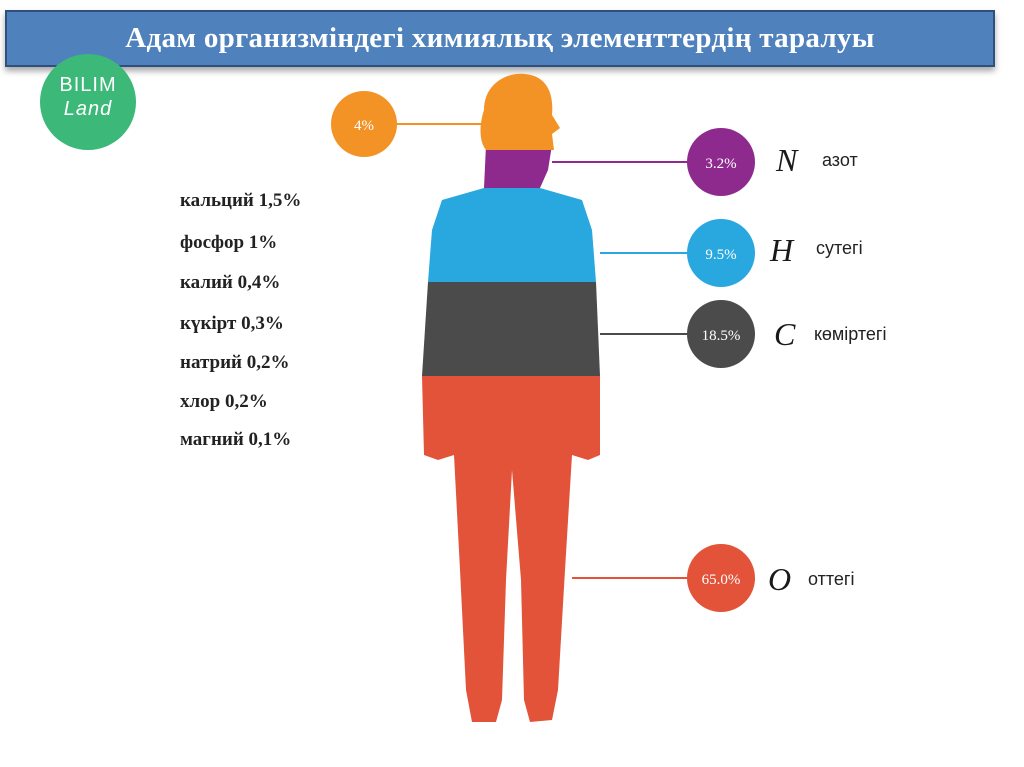 Image resolution: width=1024 pixels, height=767 pixels. I want to click on logo-line-2: Land, so click(88, 109).